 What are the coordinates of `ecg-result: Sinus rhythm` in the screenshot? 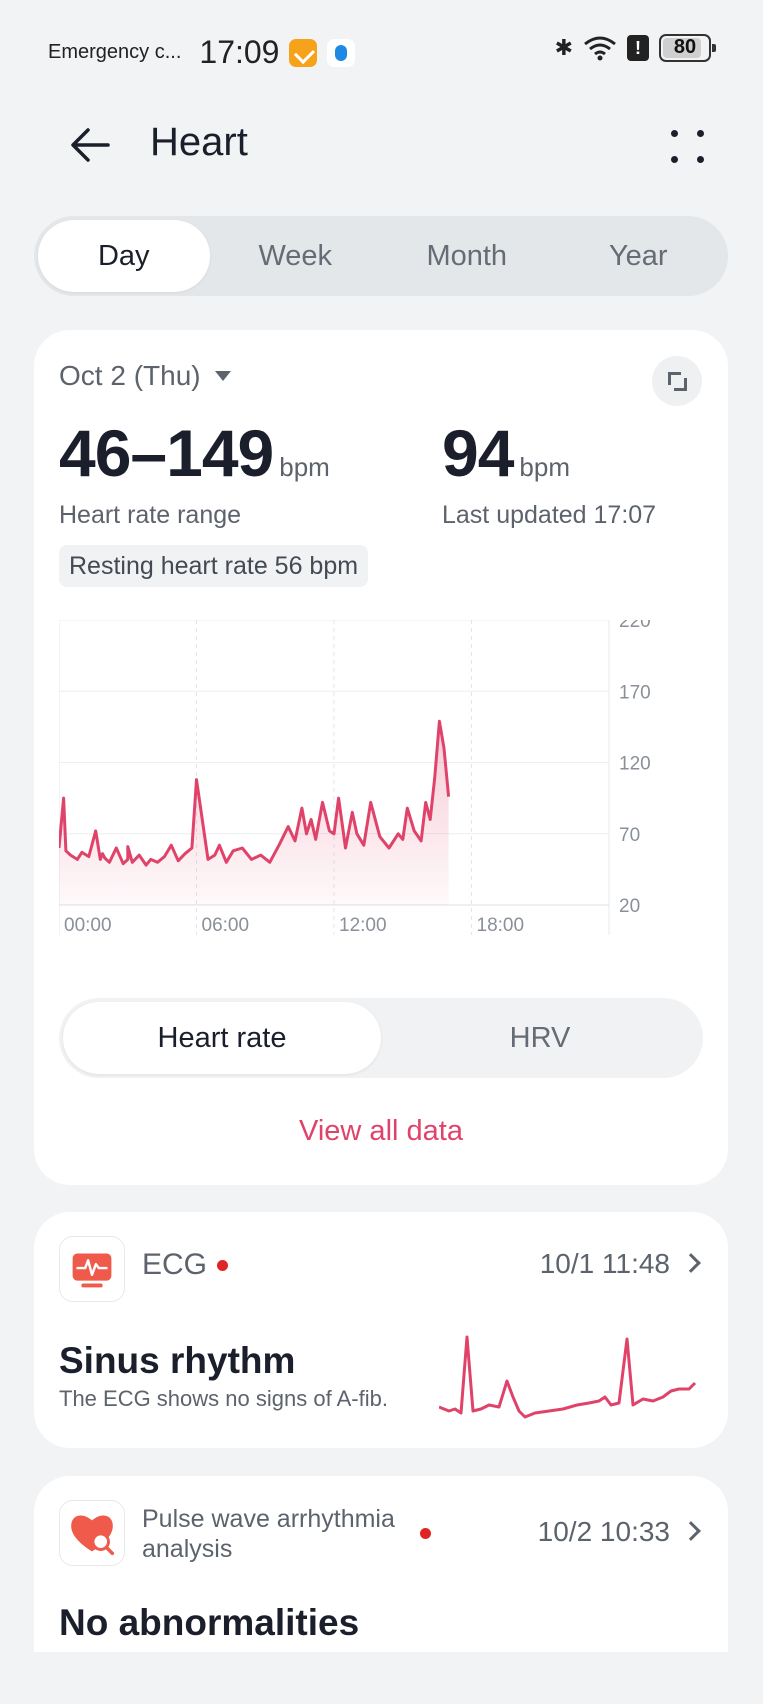 It's located at (177, 1360).